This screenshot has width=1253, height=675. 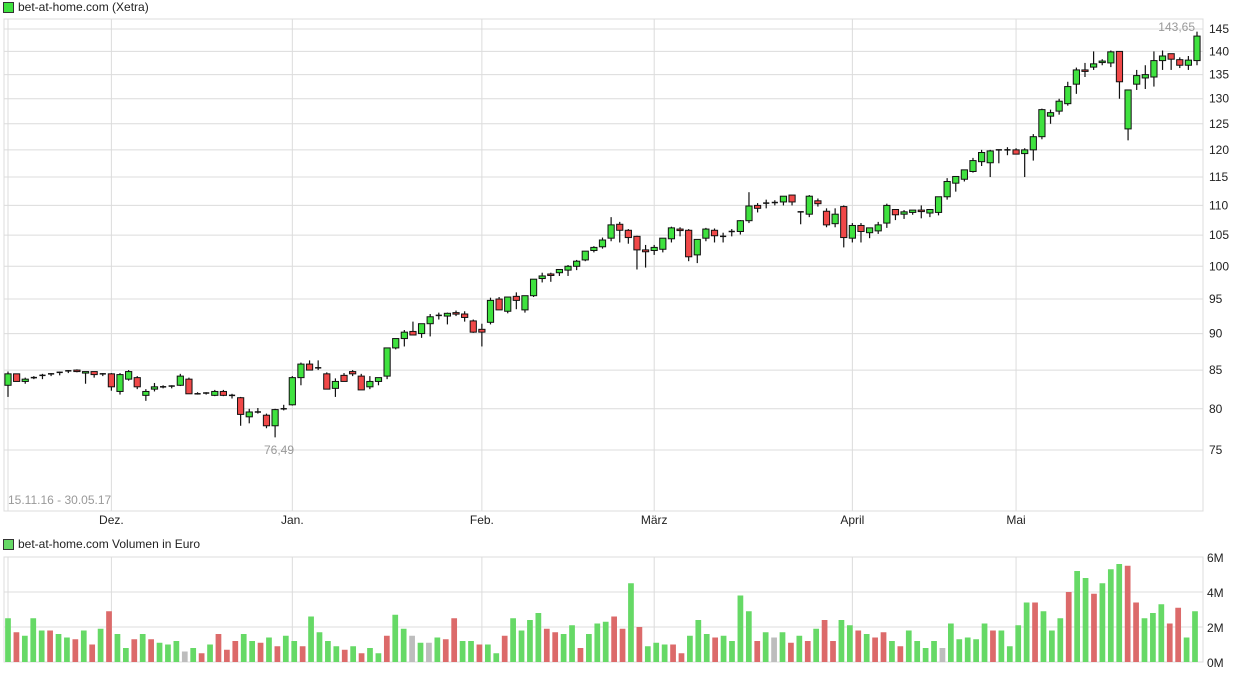 I want to click on x-tick-label: Mai, so click(x=1015, y=520).